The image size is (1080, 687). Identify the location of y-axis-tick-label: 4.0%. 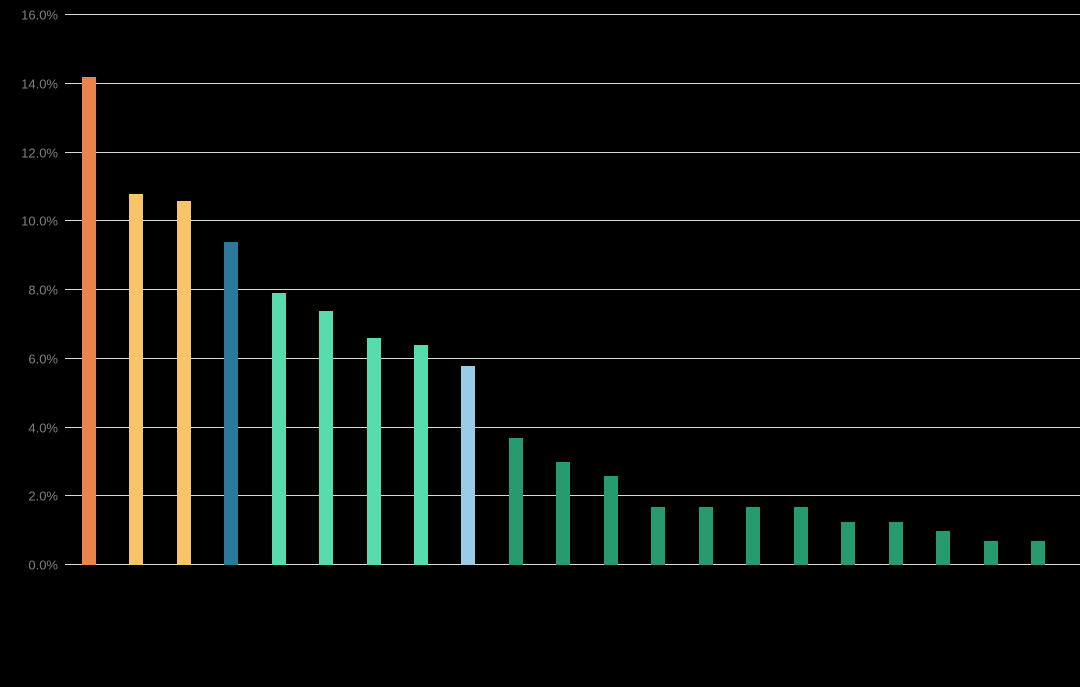
(43, 427).